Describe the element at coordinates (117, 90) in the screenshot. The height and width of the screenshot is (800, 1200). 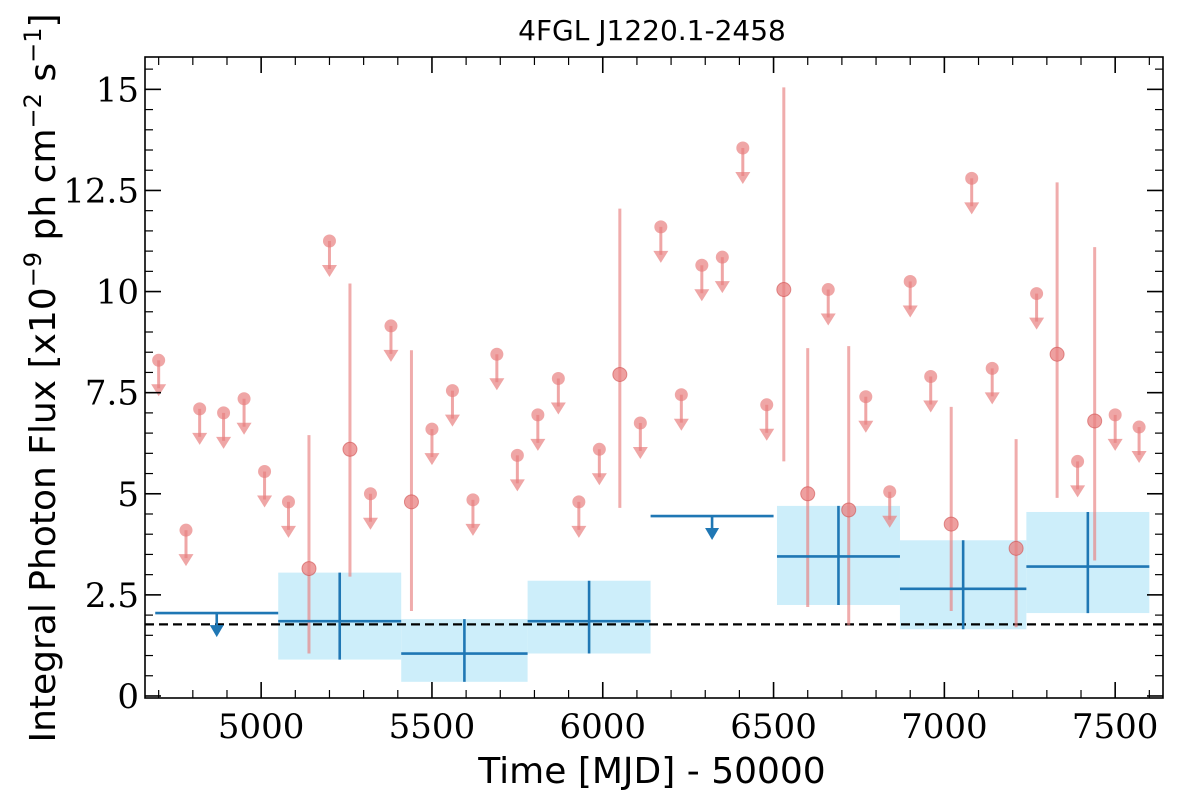
I see `y-tick-label: 15` at that location.